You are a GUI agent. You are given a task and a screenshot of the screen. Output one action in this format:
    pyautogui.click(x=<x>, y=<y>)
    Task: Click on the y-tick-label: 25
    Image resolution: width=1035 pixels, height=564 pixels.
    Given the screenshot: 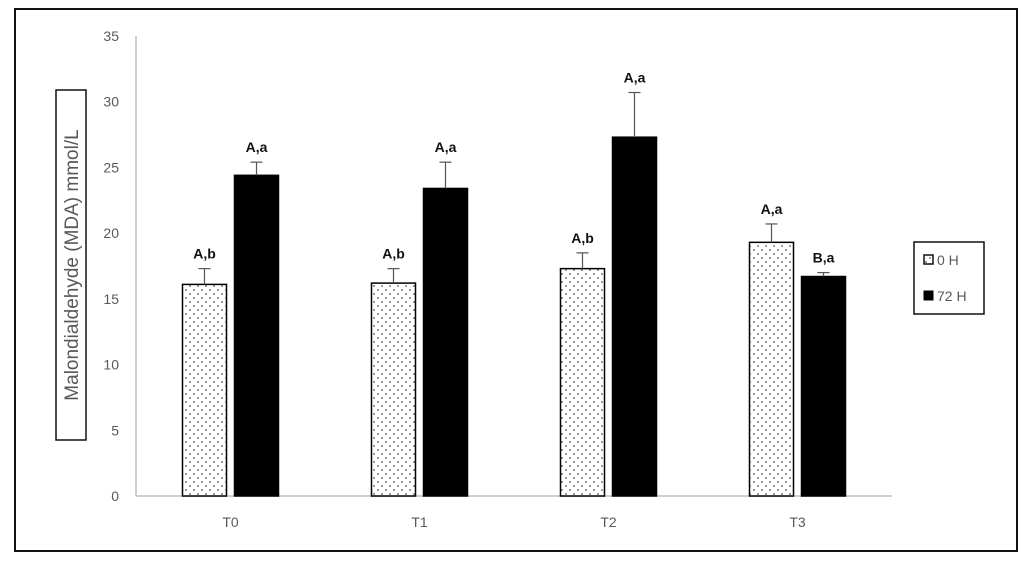 What is the action you would take?
    pyautogui.click(x=111, y=167)
    